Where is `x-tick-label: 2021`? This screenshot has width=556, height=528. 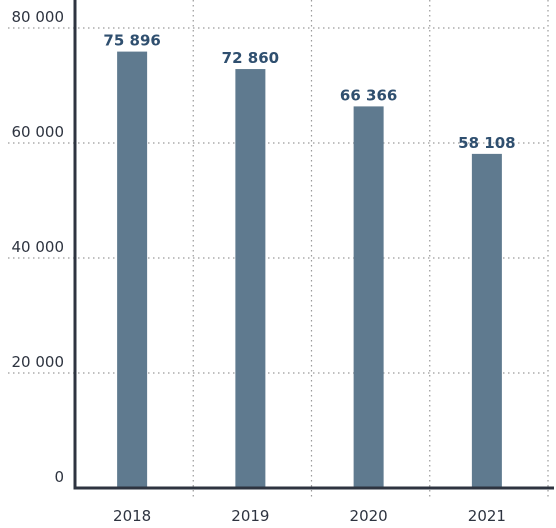
x-tick-label: 2021 is located at coordinates (487, 516).